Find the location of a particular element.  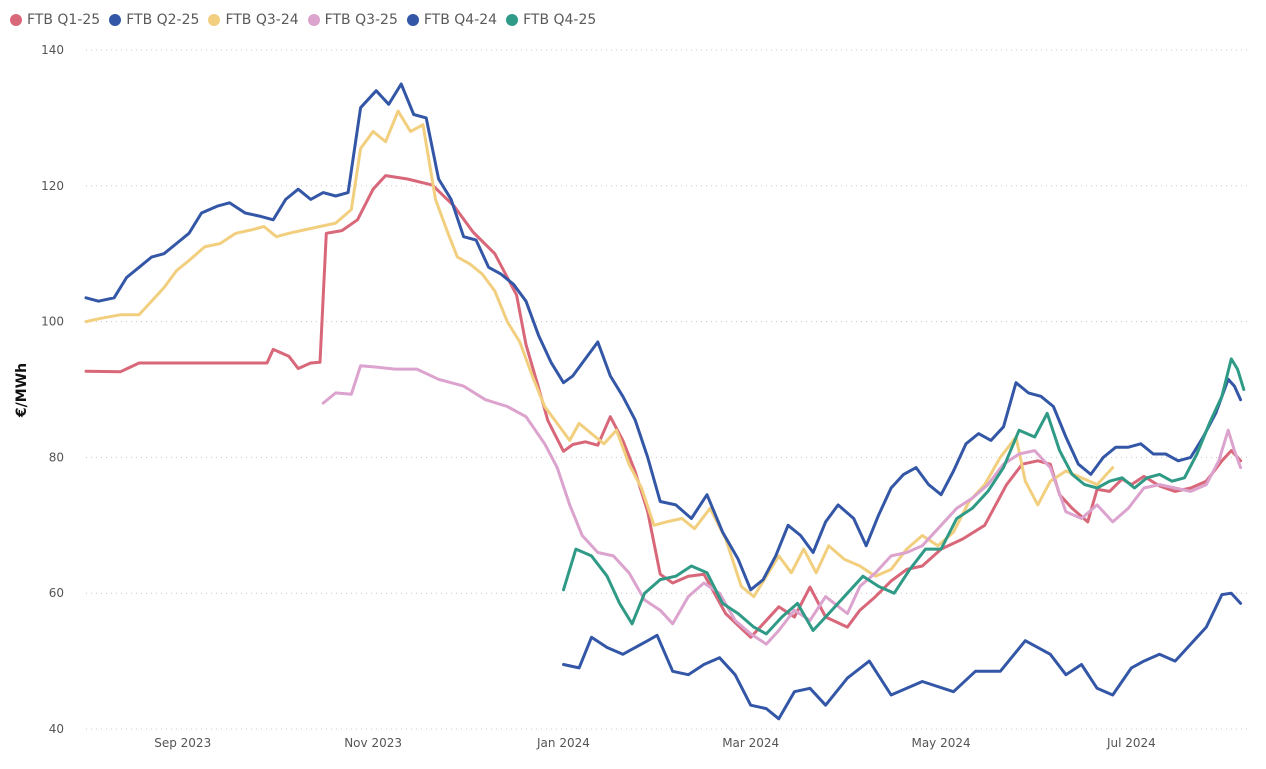

x-tick-label: Jul 2024 is located at coordinates (1131, 743).